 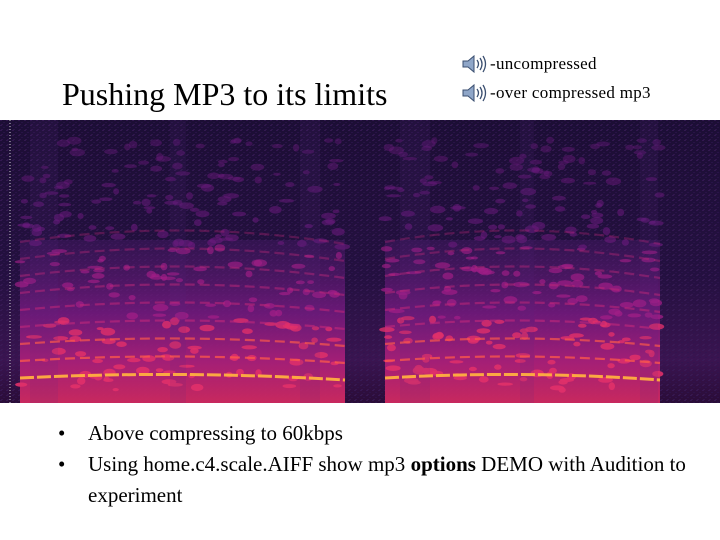 I want to click on bullet-text-emphasis: options, so click(x=443, y=464).